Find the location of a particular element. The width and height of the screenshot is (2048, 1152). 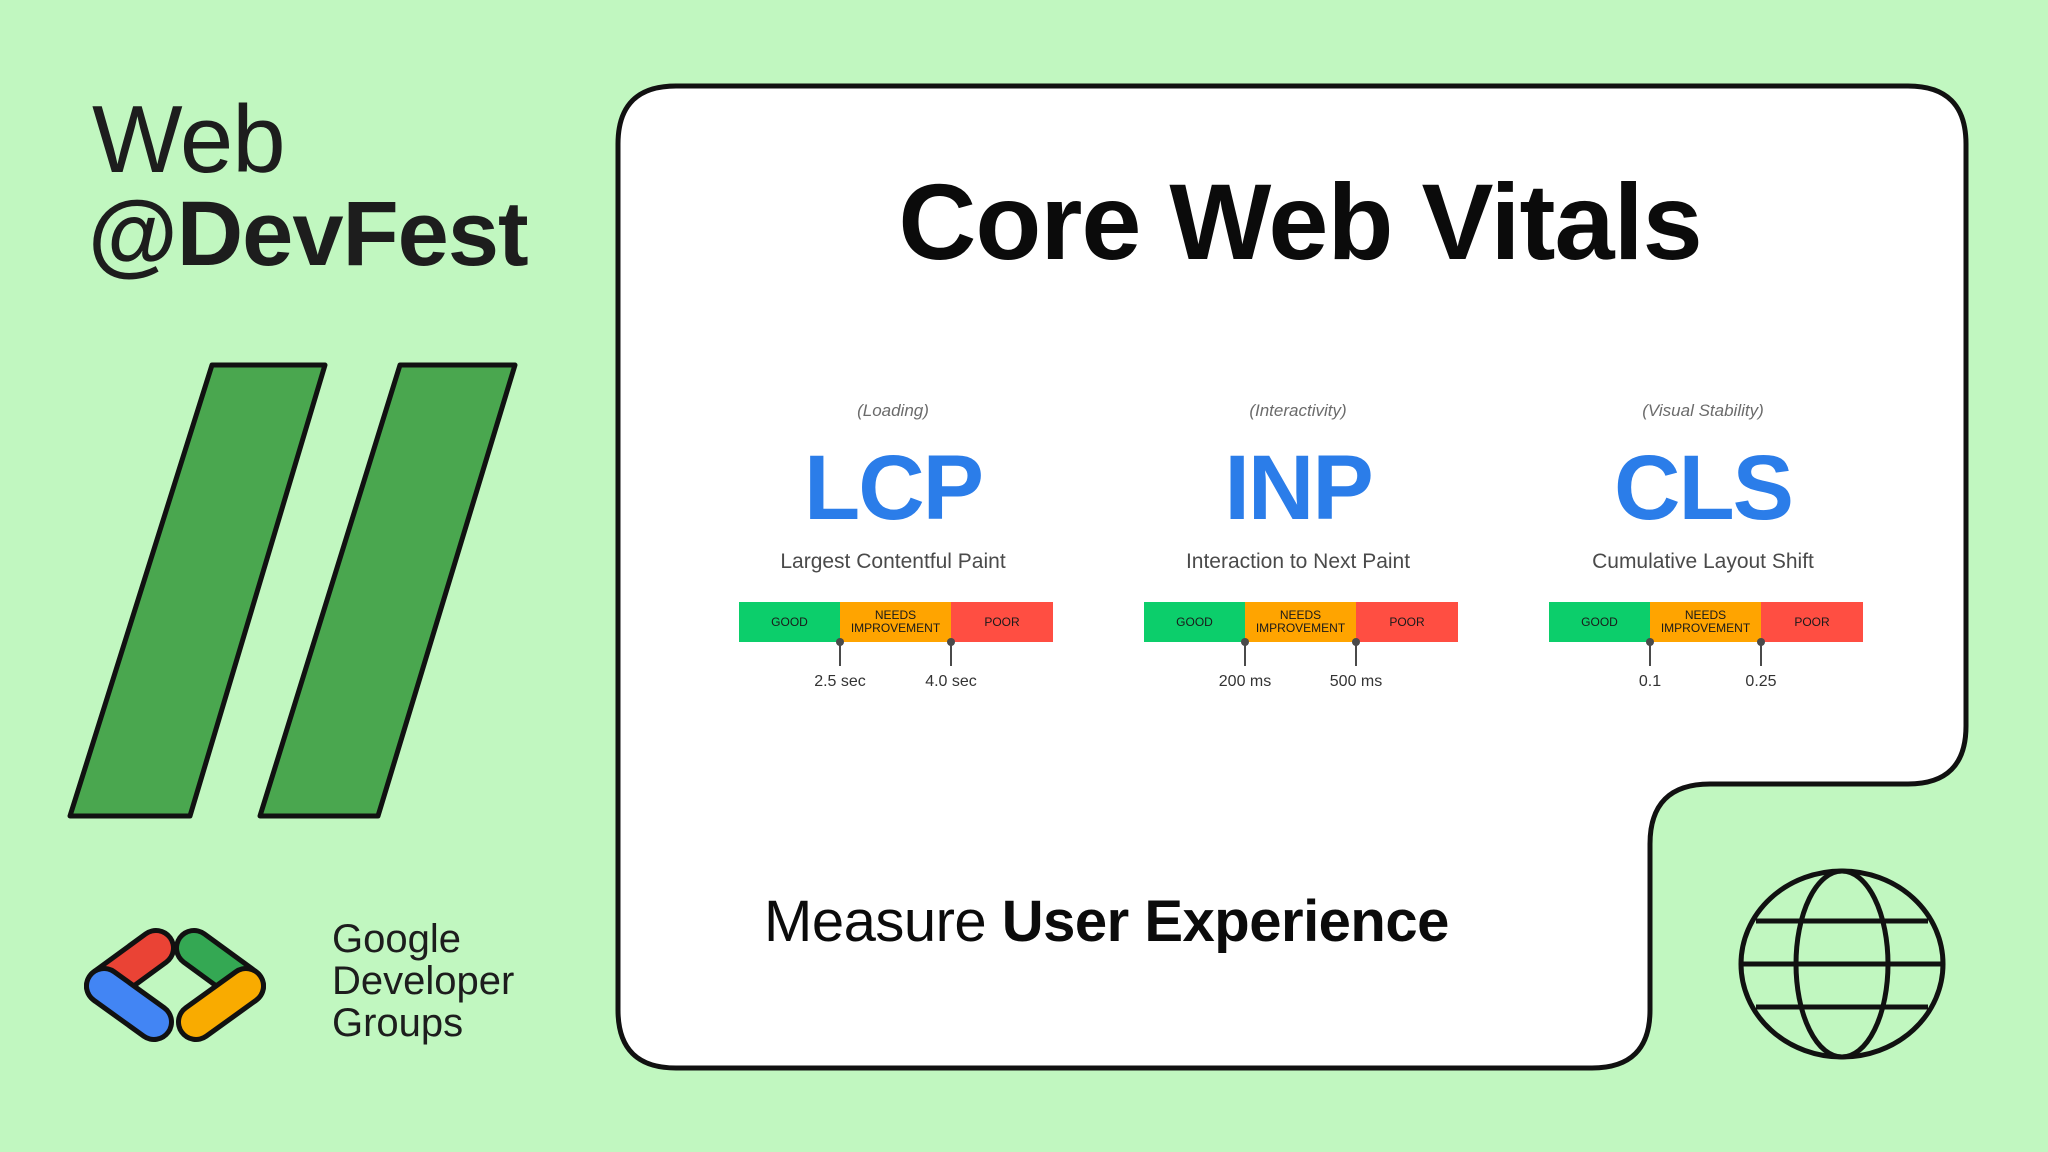

metric-full-name: Largest Contentful Paint is located at coordinates (893, 561).